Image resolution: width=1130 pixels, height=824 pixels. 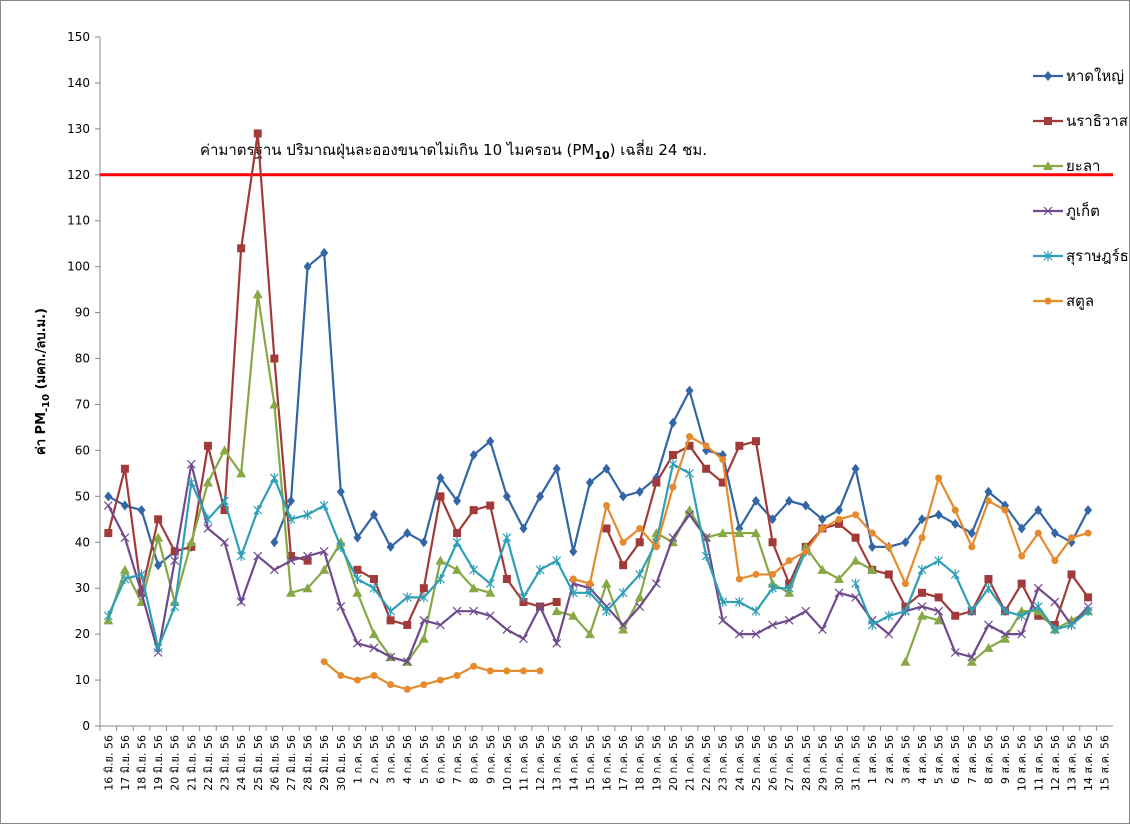 I want to click on legend-label: สุราษฎร์ธานี, so click(x=1098, y=256).